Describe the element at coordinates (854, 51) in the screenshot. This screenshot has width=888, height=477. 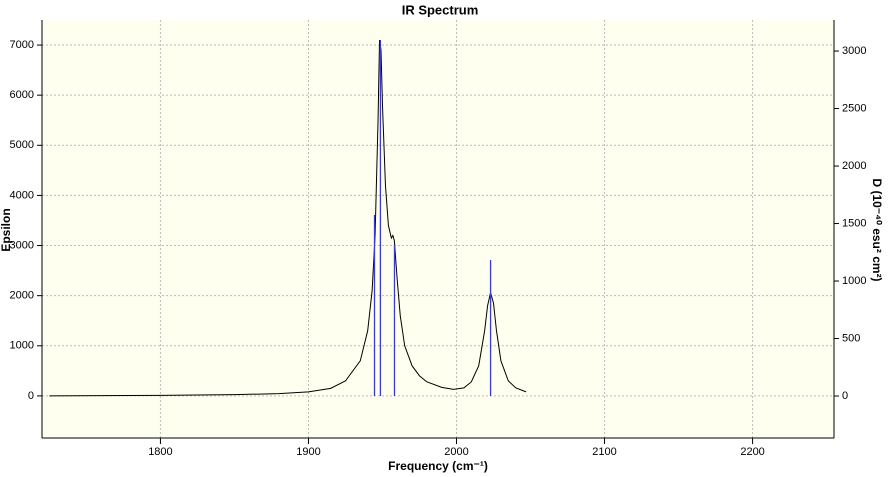
I see `y2-tick-label: 3000` at that location.